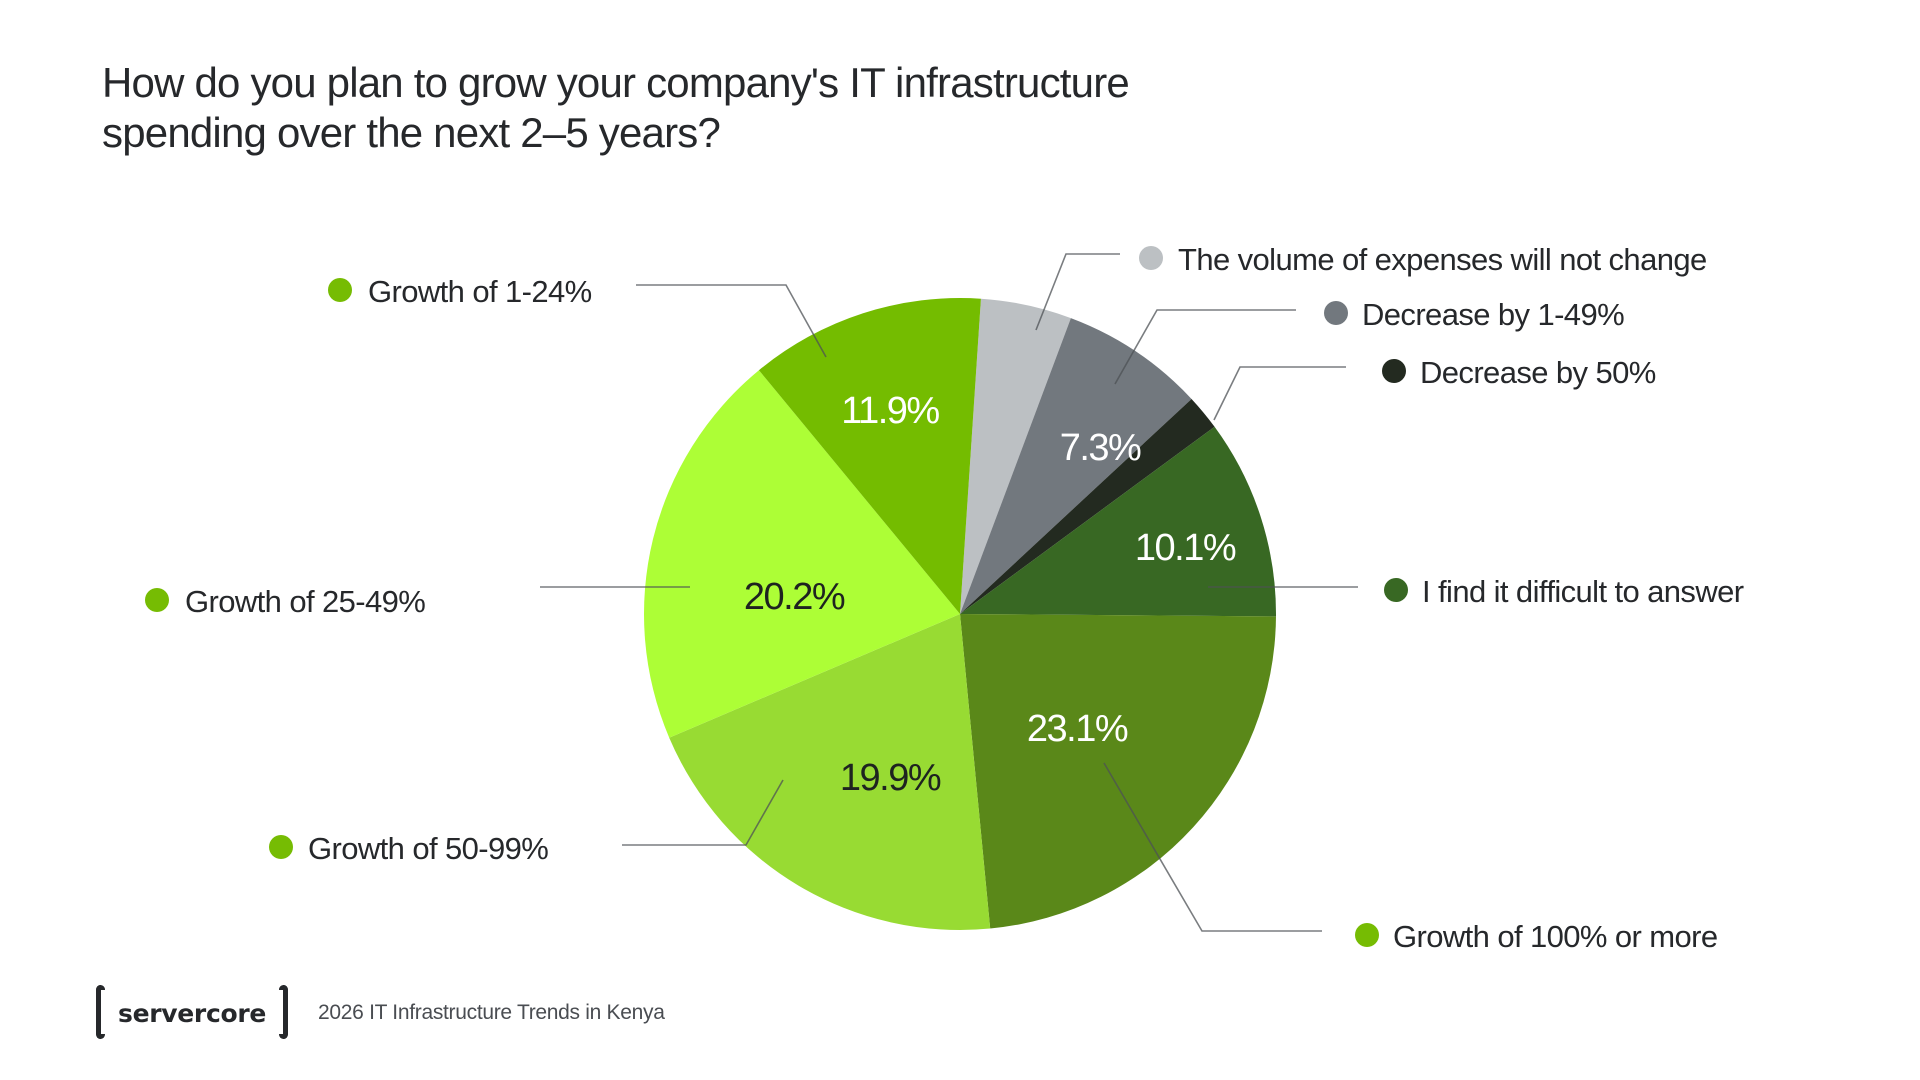 The height and width of the screenshot is (1080, 1920). Describe the element at coordinates (1077, 729) in the screenshot. I see `value-label-growth-100: 23.1%` at that location.